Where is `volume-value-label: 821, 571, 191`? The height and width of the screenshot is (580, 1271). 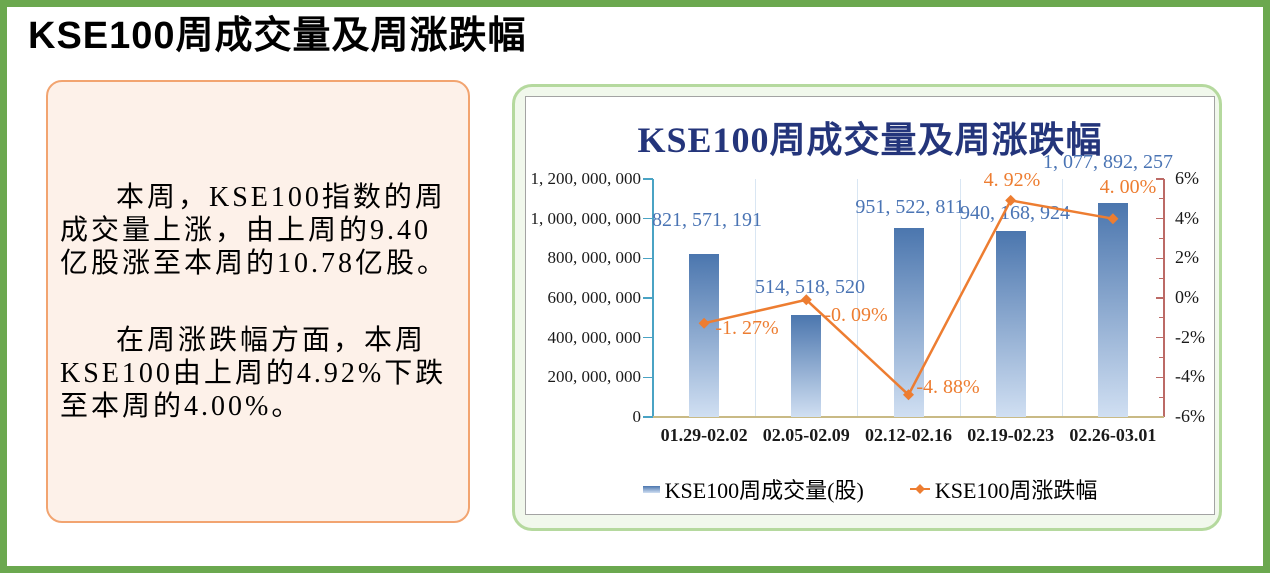 volume-value-label: 821, 571, 191 is located at coordinates (707, 220).